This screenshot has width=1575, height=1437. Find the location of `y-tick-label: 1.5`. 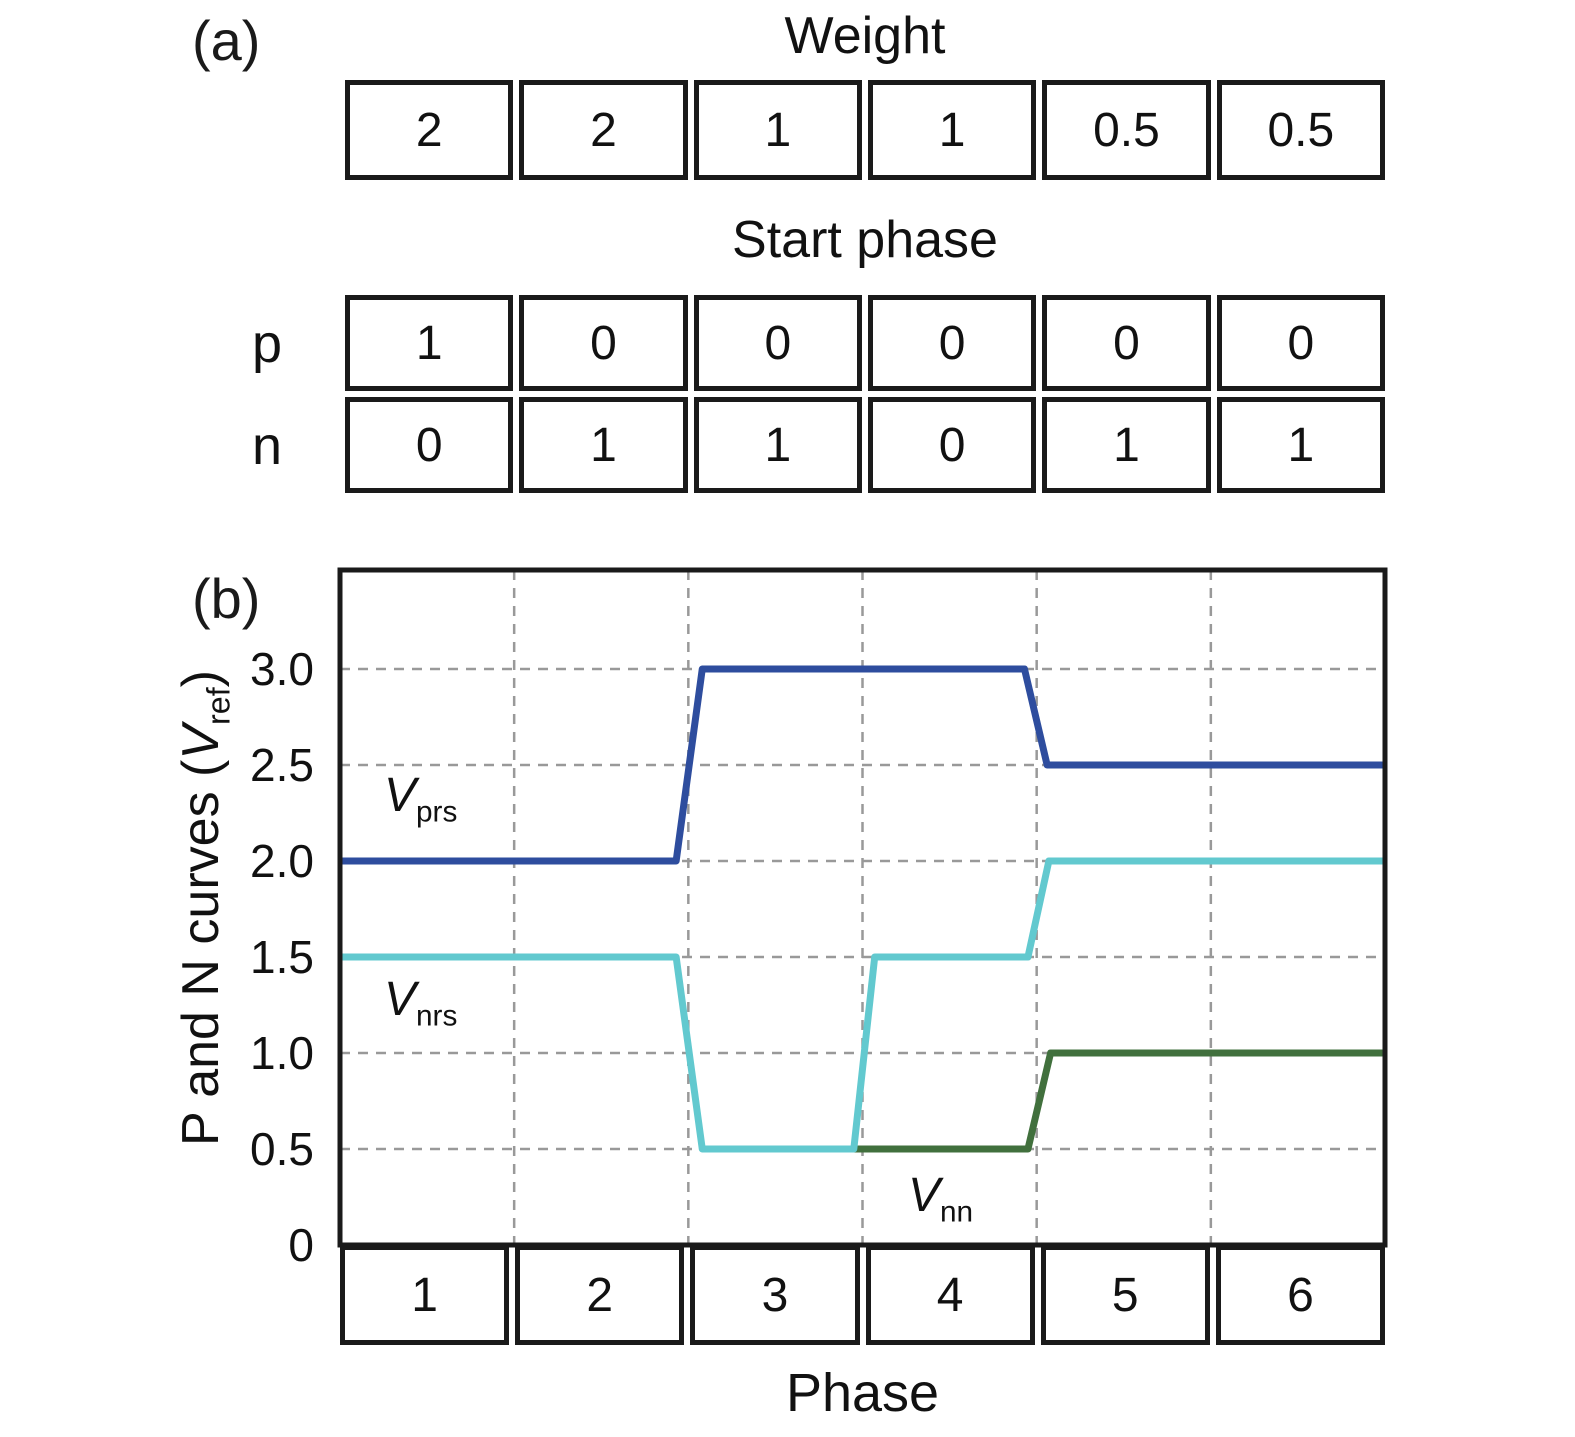

y-tick-label: 1.5 is located at coordinates (282, 957).